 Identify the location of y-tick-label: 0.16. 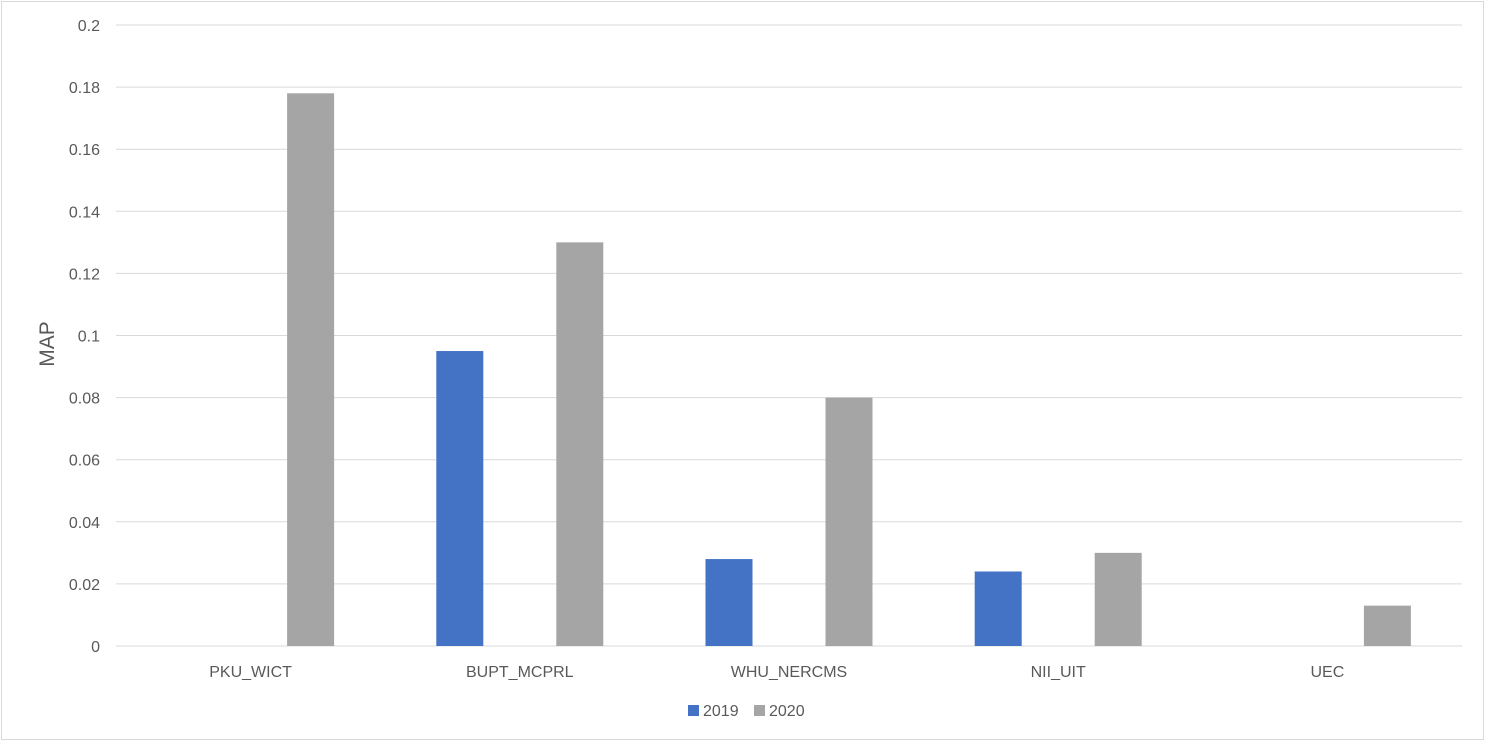
(84, 150).